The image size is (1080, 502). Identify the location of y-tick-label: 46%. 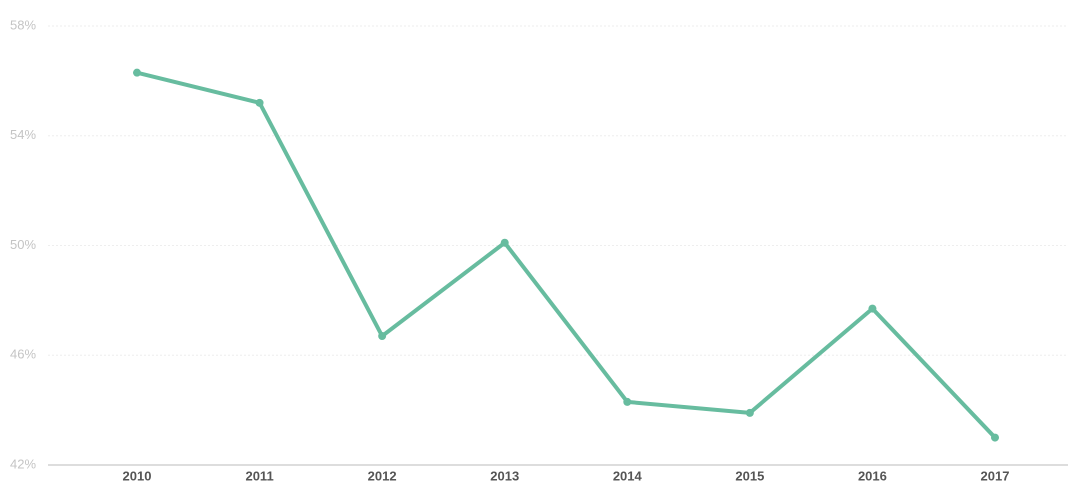
(23, 354).